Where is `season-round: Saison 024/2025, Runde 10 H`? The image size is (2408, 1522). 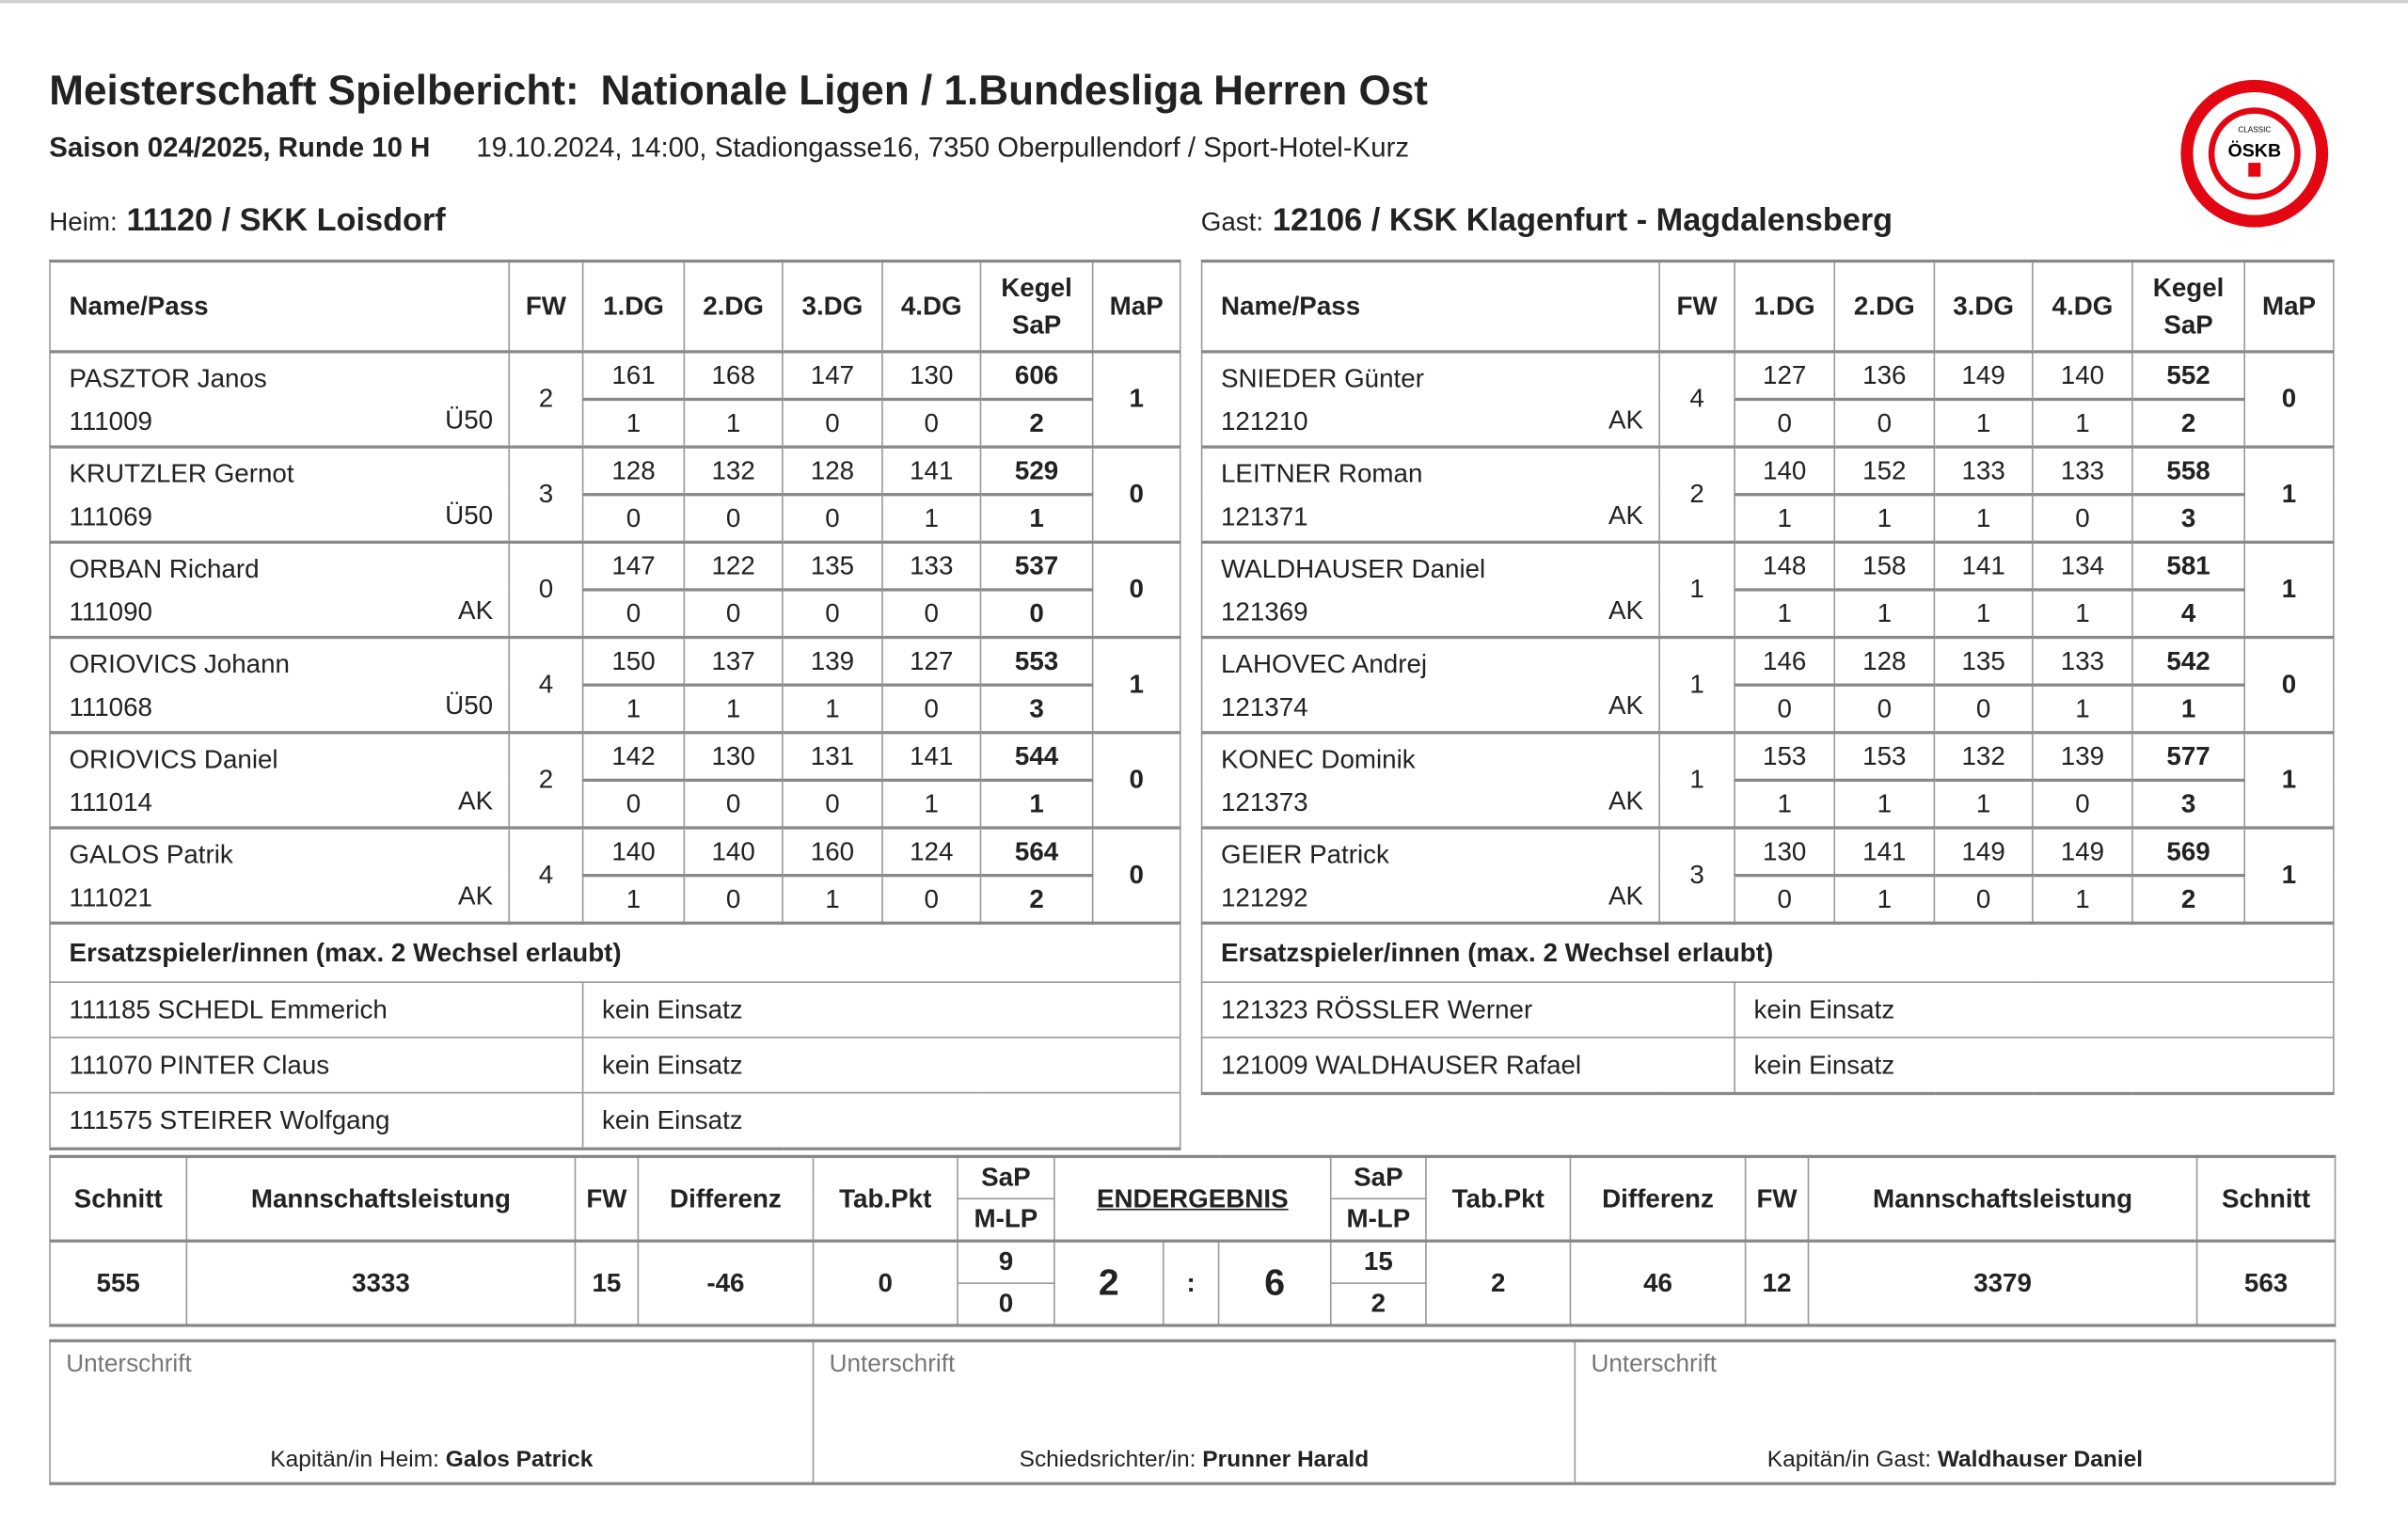 season-round: Saison 024/2025, Runde 10 H is located at coordinates (240, 148).